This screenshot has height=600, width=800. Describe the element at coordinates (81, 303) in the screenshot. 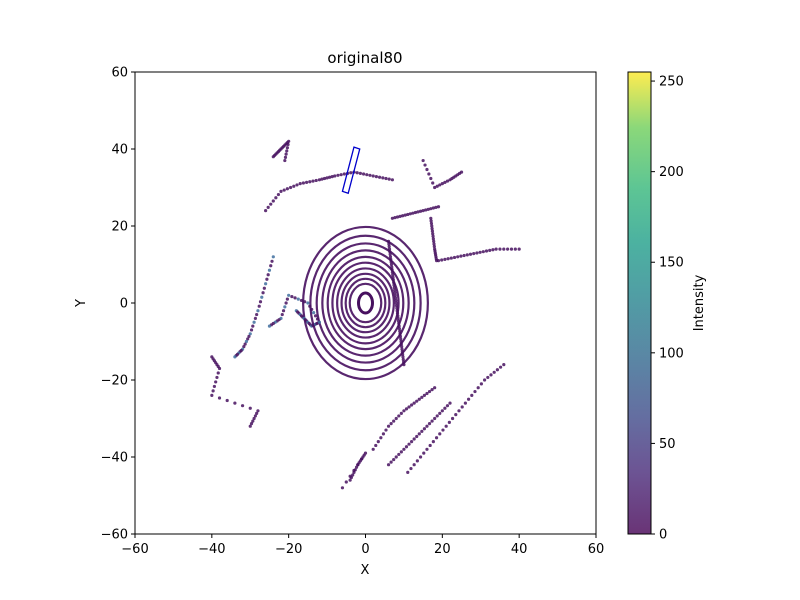

I see `y-axis-label: Y` at that location.